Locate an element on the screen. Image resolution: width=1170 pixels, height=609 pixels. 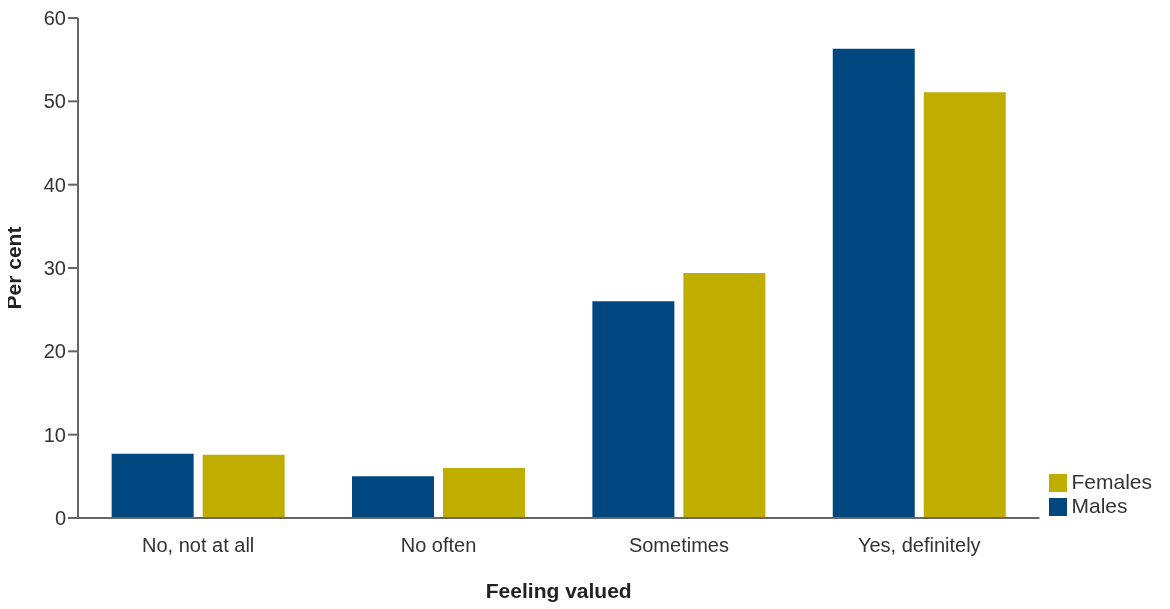
x-axis-title: Feeling valued is located at coordinates (558, 590).